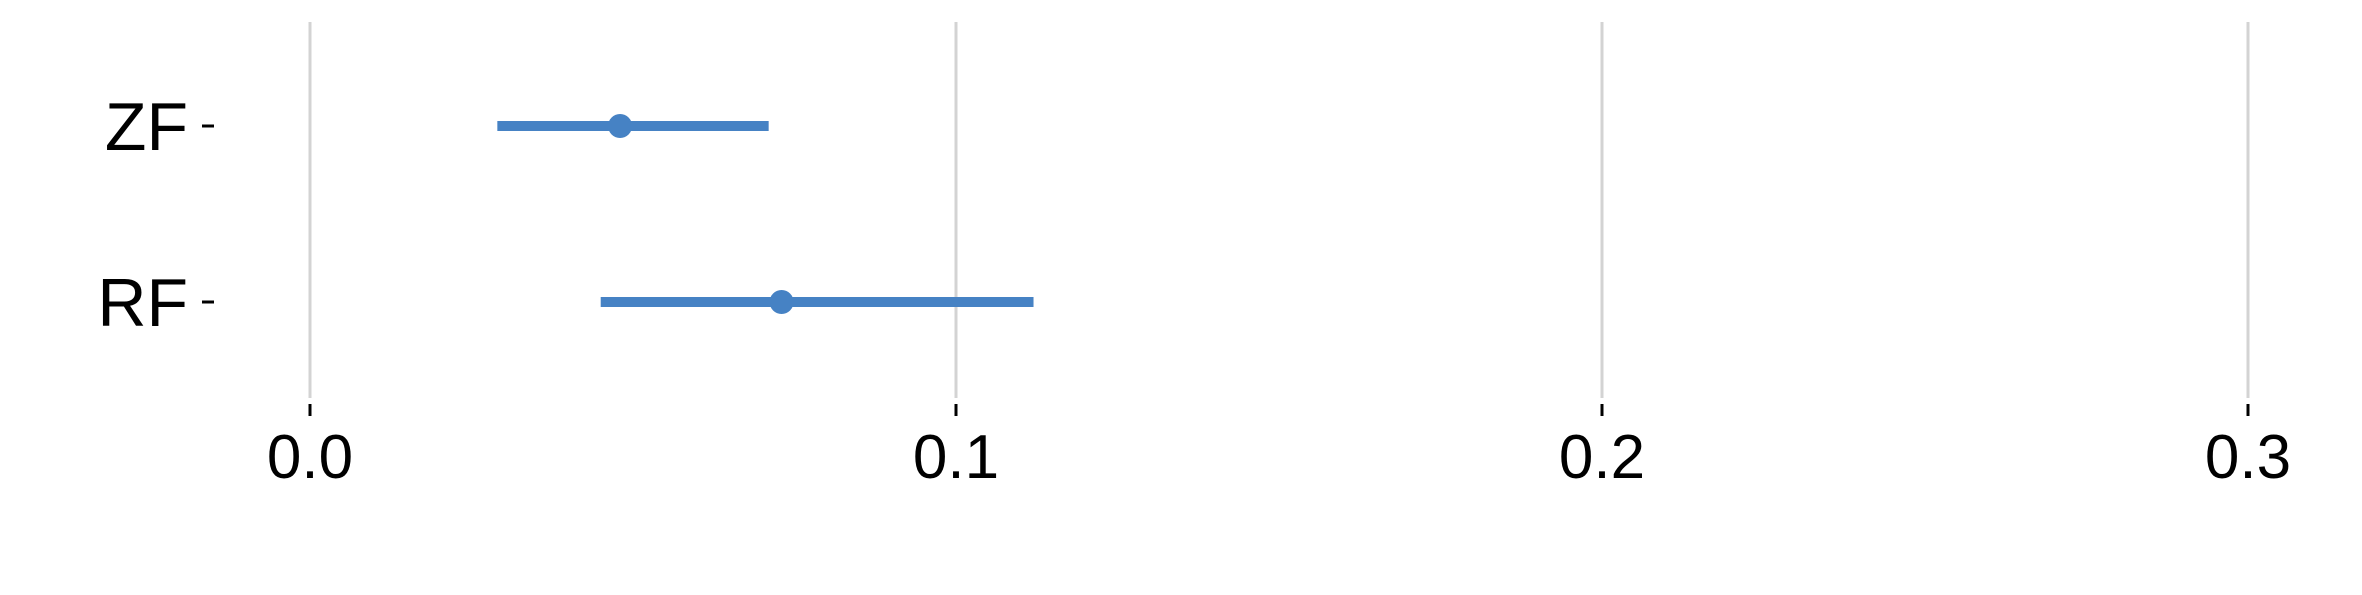  I want to click on series-marks, so click(765, 214).